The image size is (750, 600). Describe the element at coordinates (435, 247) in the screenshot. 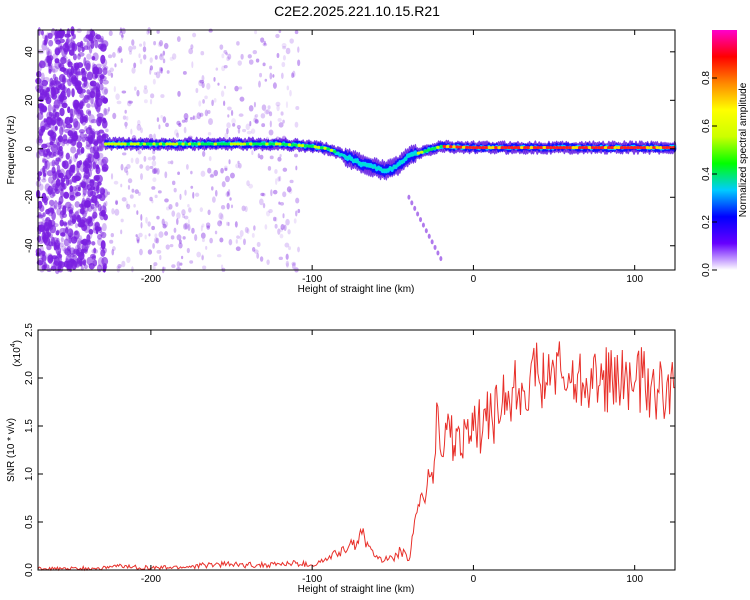

I see `streak-blob` at that location.